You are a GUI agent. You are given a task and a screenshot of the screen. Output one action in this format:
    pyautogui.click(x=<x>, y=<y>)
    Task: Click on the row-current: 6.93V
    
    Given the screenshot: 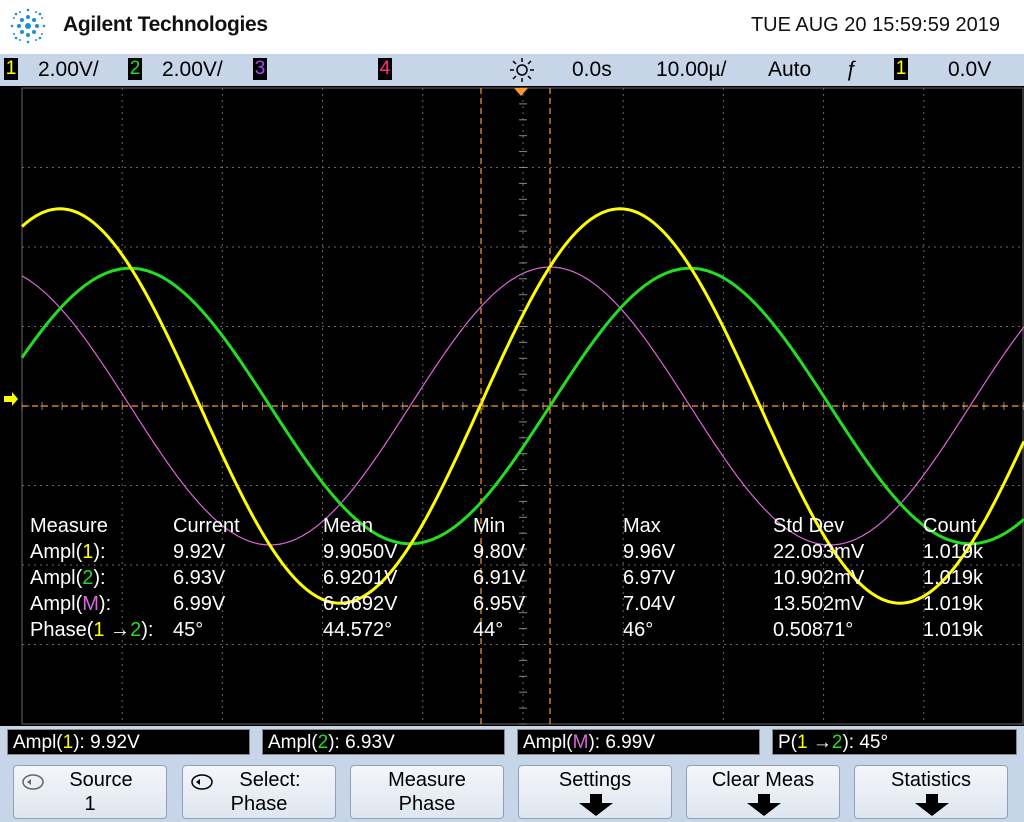 What is the action you would take?
    pyautogui.click(x=199, y=578)
    